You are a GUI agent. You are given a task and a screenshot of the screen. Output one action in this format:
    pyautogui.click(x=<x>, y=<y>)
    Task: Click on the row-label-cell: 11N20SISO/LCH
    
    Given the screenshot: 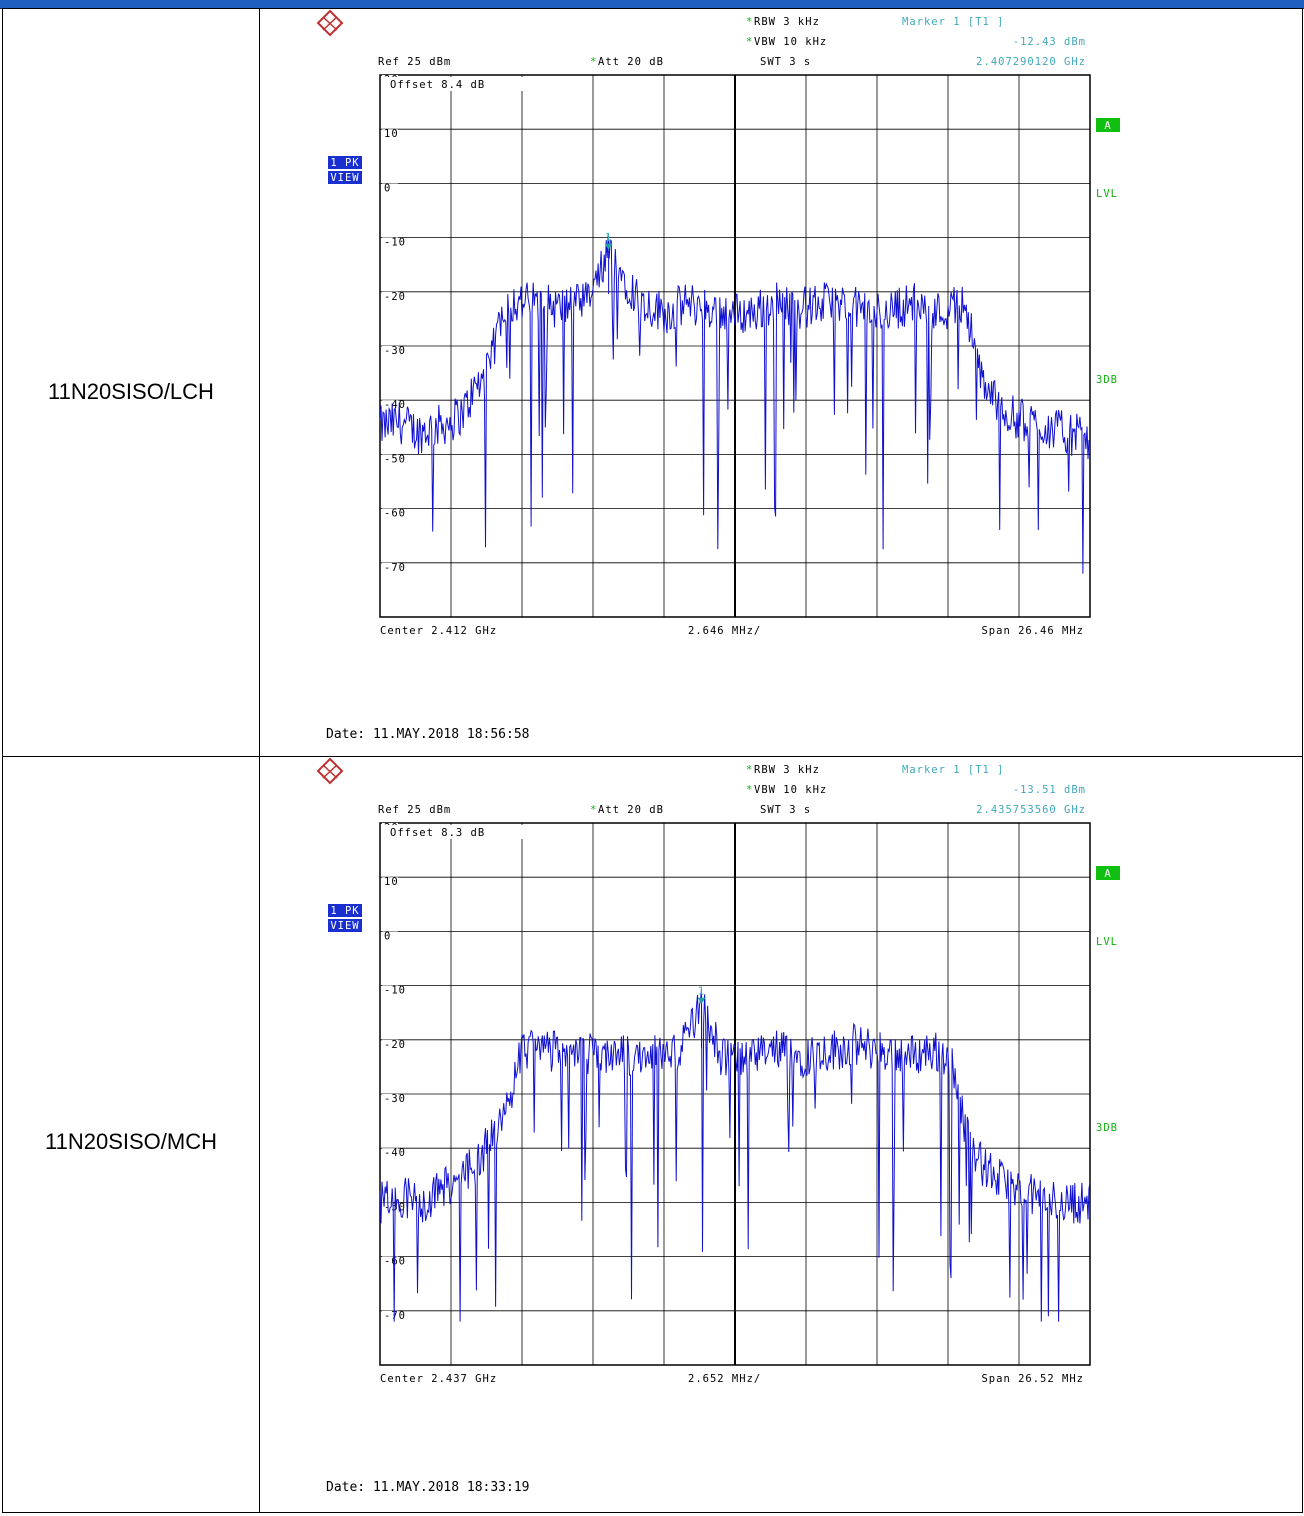 What is the action you would take?
    pyautogui.click(x=131, y=382)
    